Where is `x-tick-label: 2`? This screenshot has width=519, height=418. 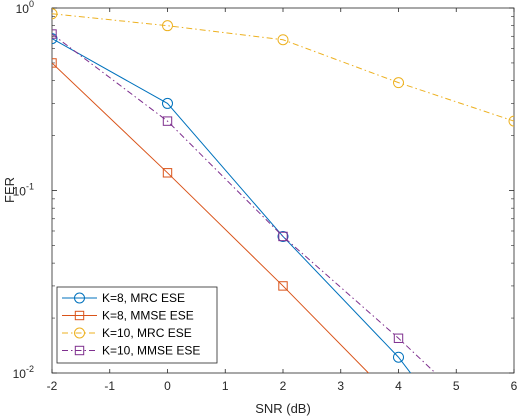
x-tick-label: 2 is located at coordinates (283, 386).